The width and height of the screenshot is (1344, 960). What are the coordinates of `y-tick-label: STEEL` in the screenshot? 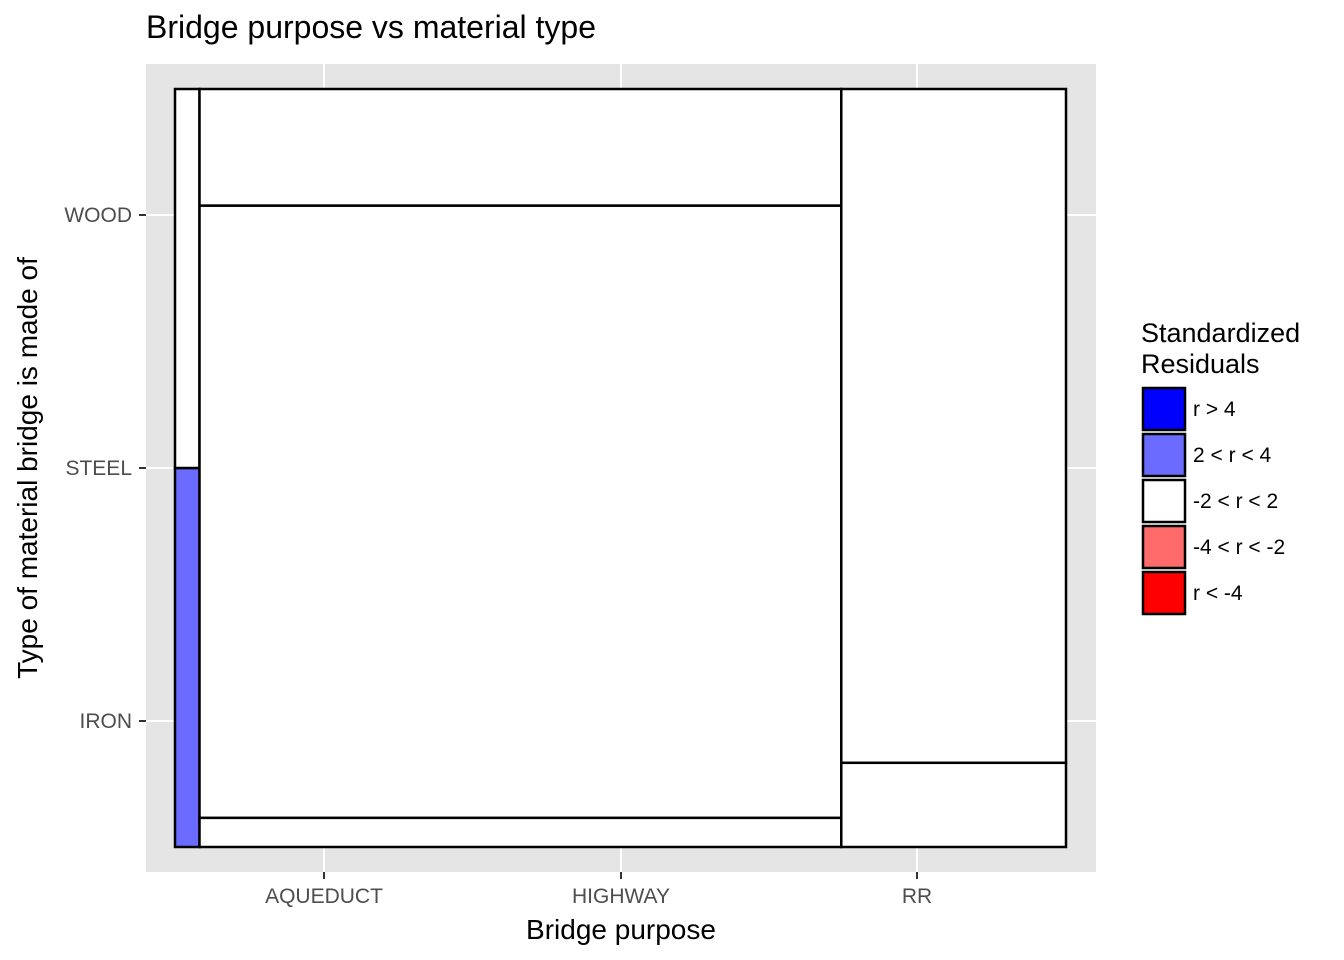 It's located at (98, 468).